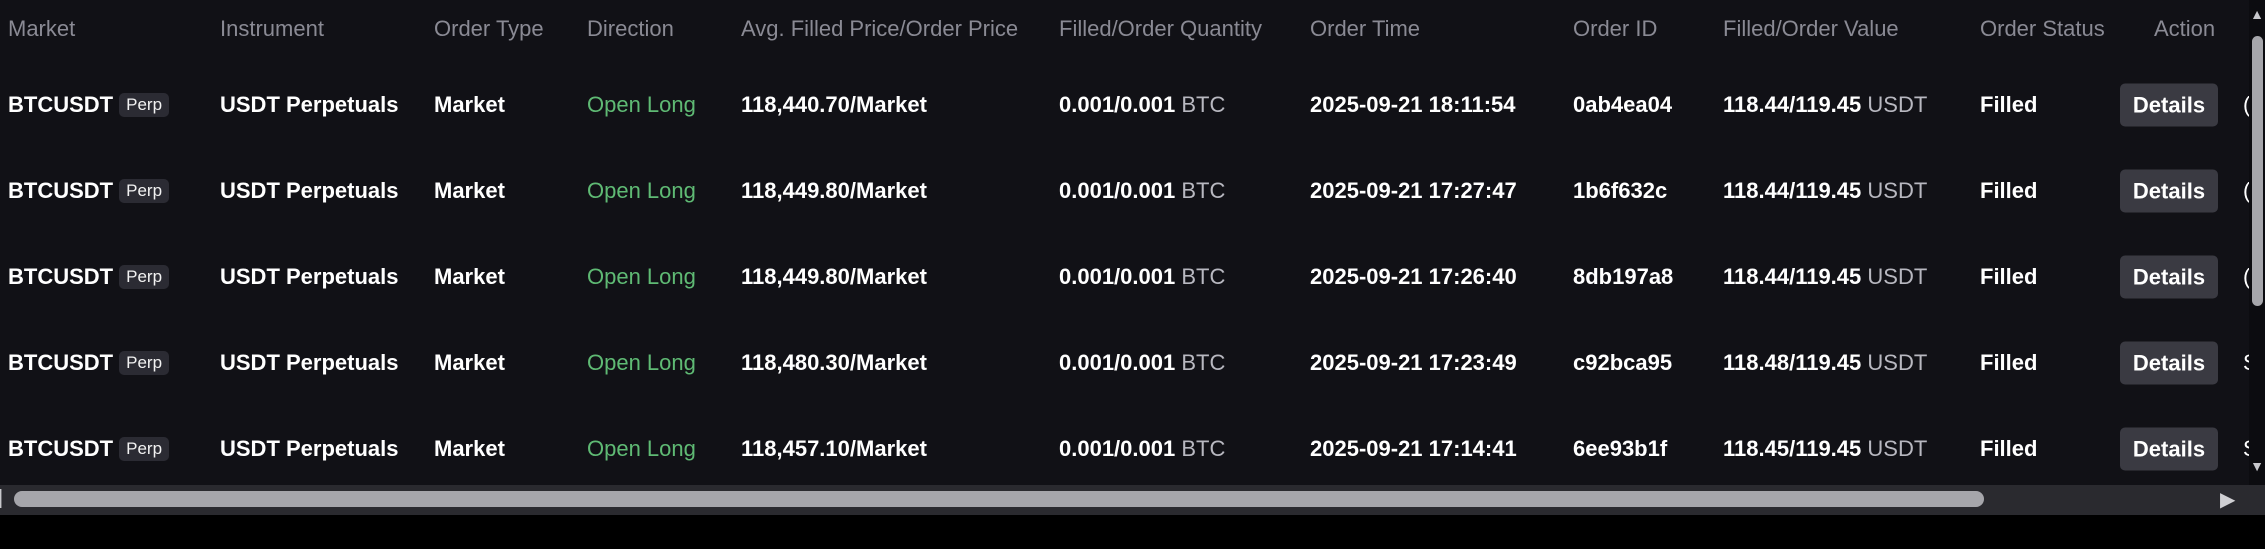 This screenshot has height=549, width=2265. Describe the element at coordinates (834, 362) in the screenshot. I see `price-cell: 118,480.30/Market` at that location.